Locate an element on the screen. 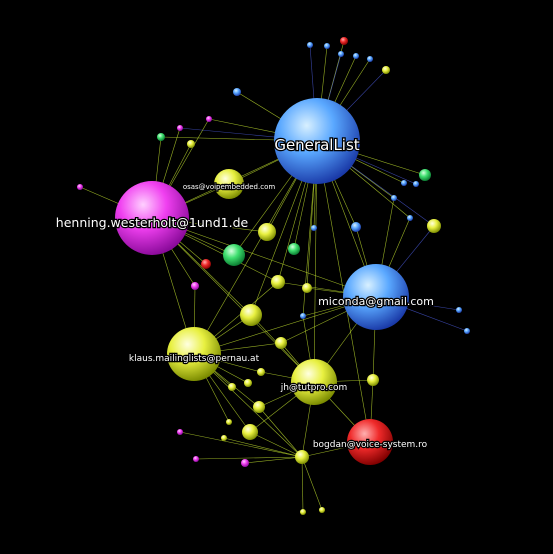 Image resolution: width=553 pixels, height=554 pixels. label-klaus: klaus.mailinglists@pernau.at is located at coordinates (194, 359).